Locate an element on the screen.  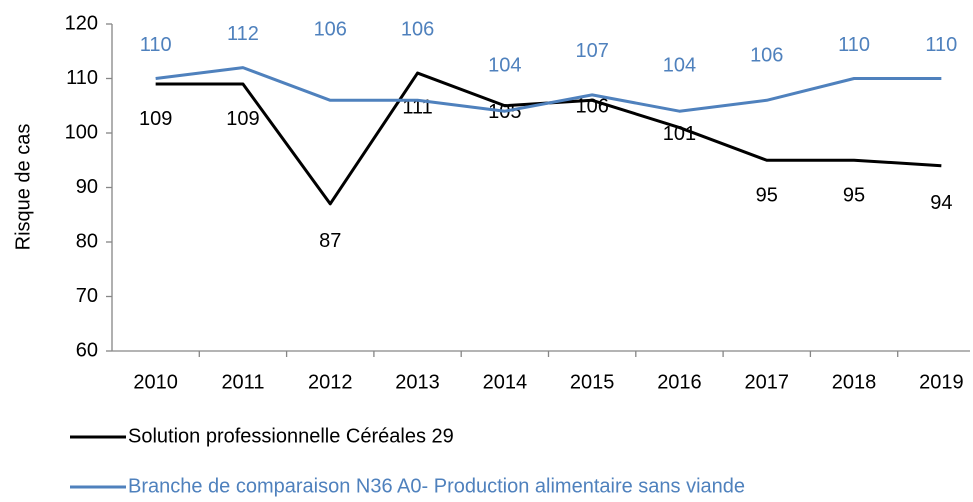
x-tick-label: 2019 is located at coordinates (941, 382).